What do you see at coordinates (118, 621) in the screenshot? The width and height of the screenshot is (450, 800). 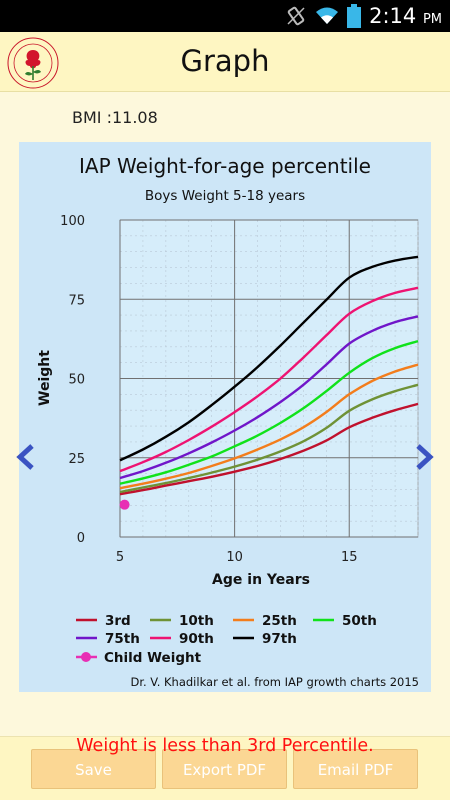 I see `legend-label: 3rd` at bounding box center [118, 621].